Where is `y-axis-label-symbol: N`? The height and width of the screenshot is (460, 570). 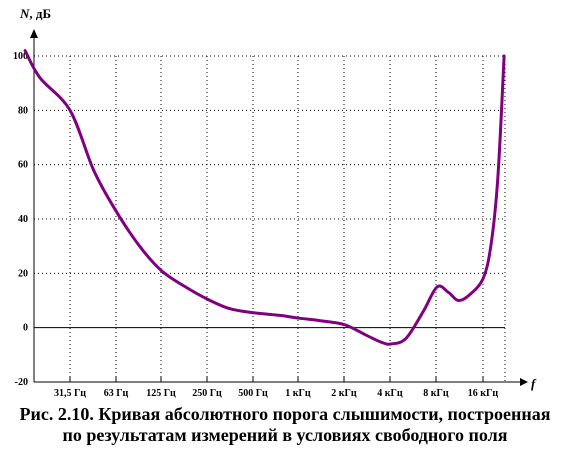 y-axis-label-symbol: N is located at coordinates (24, 13).